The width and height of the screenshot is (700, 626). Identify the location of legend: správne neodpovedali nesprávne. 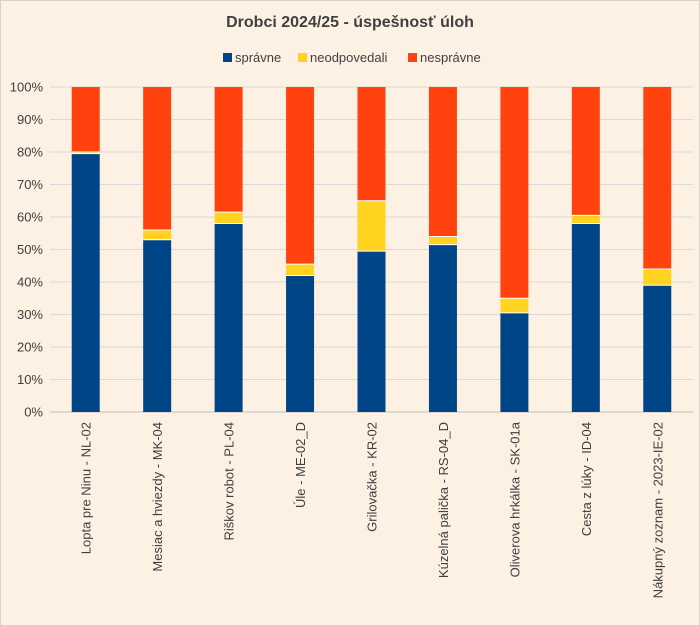
(352, 57).